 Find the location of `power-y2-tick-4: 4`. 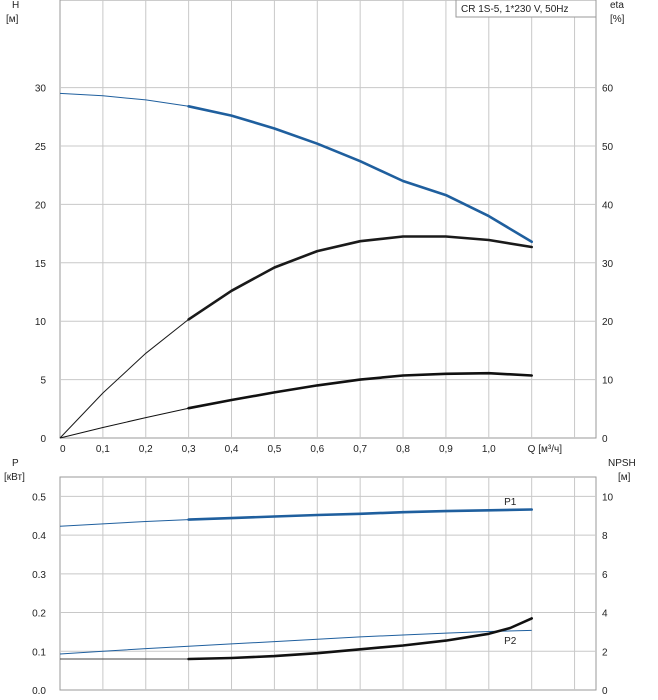

power-y2-tick-4: 4 is located at coordinates (605, 614).